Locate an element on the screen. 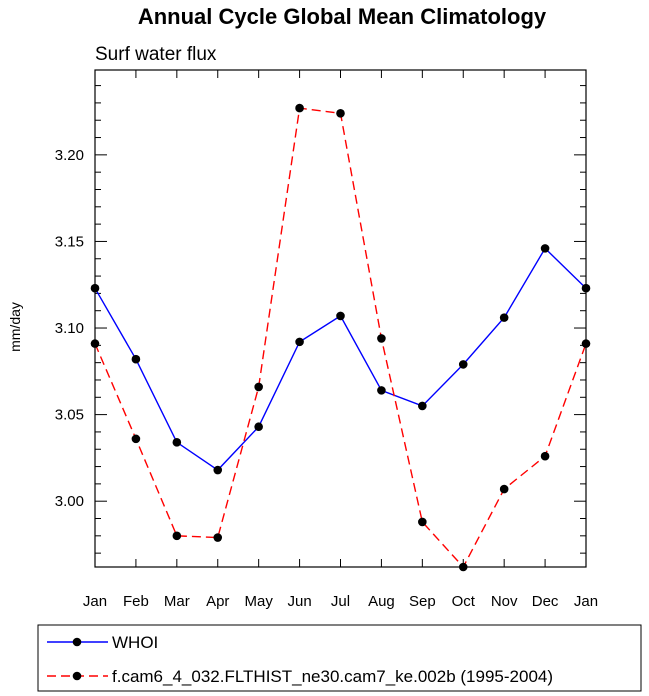 Image resolution: width=649 pixels, height=696 pixels. y-tick-label: 3.05 is located at coordinates (69, 415).